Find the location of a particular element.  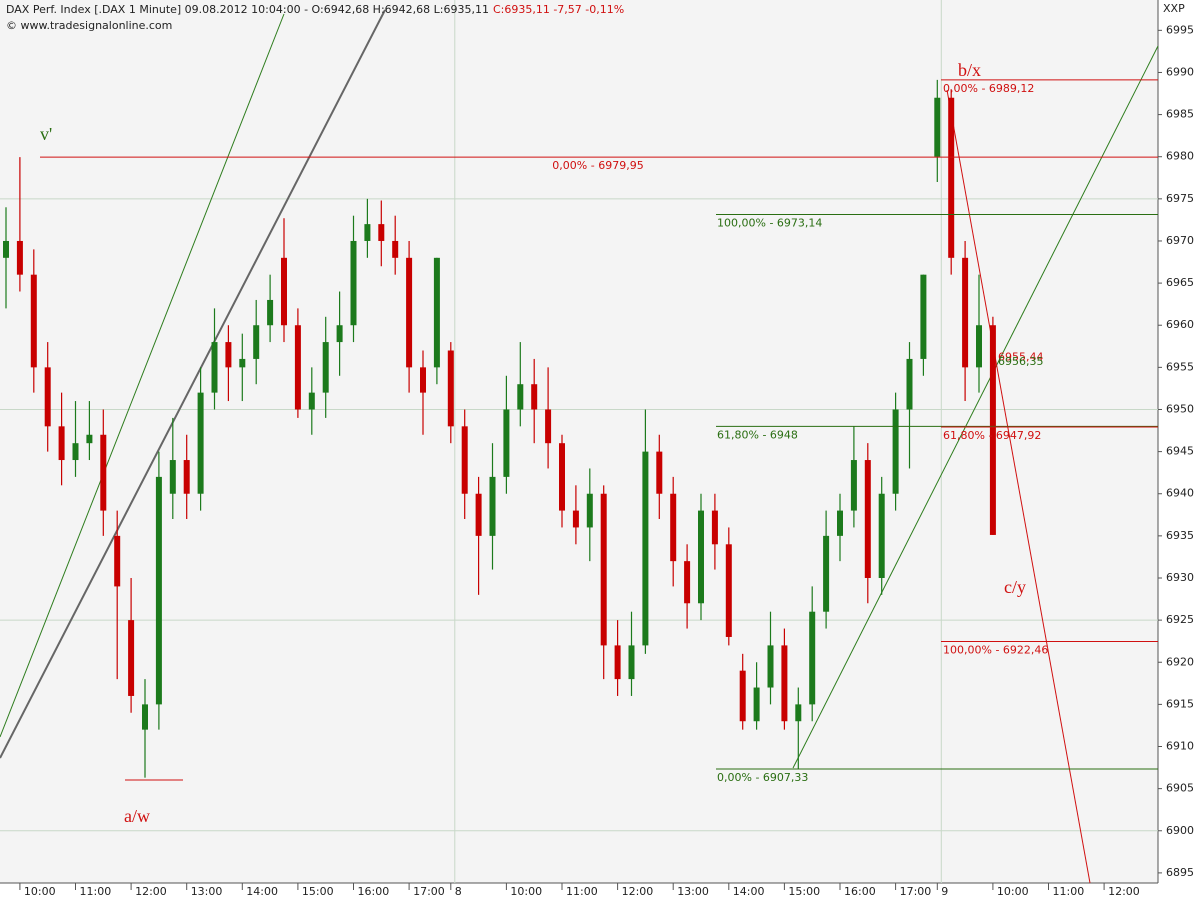

level-label: 6955,44 is located at coordinates (1021, 357).